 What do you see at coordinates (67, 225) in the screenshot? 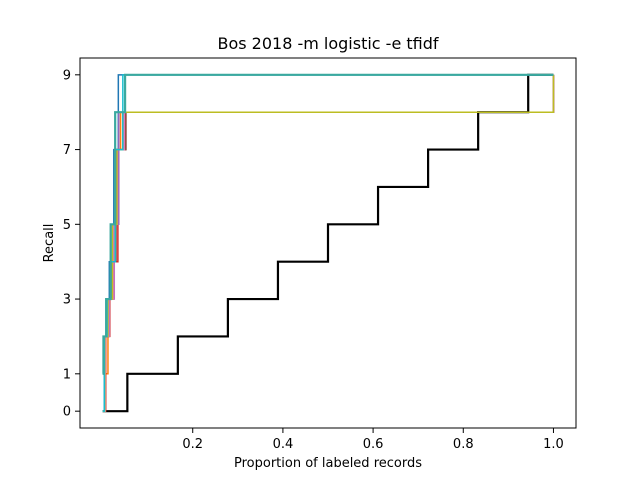
I see `y-tick-label: 5` at bounding box center [67, 225].